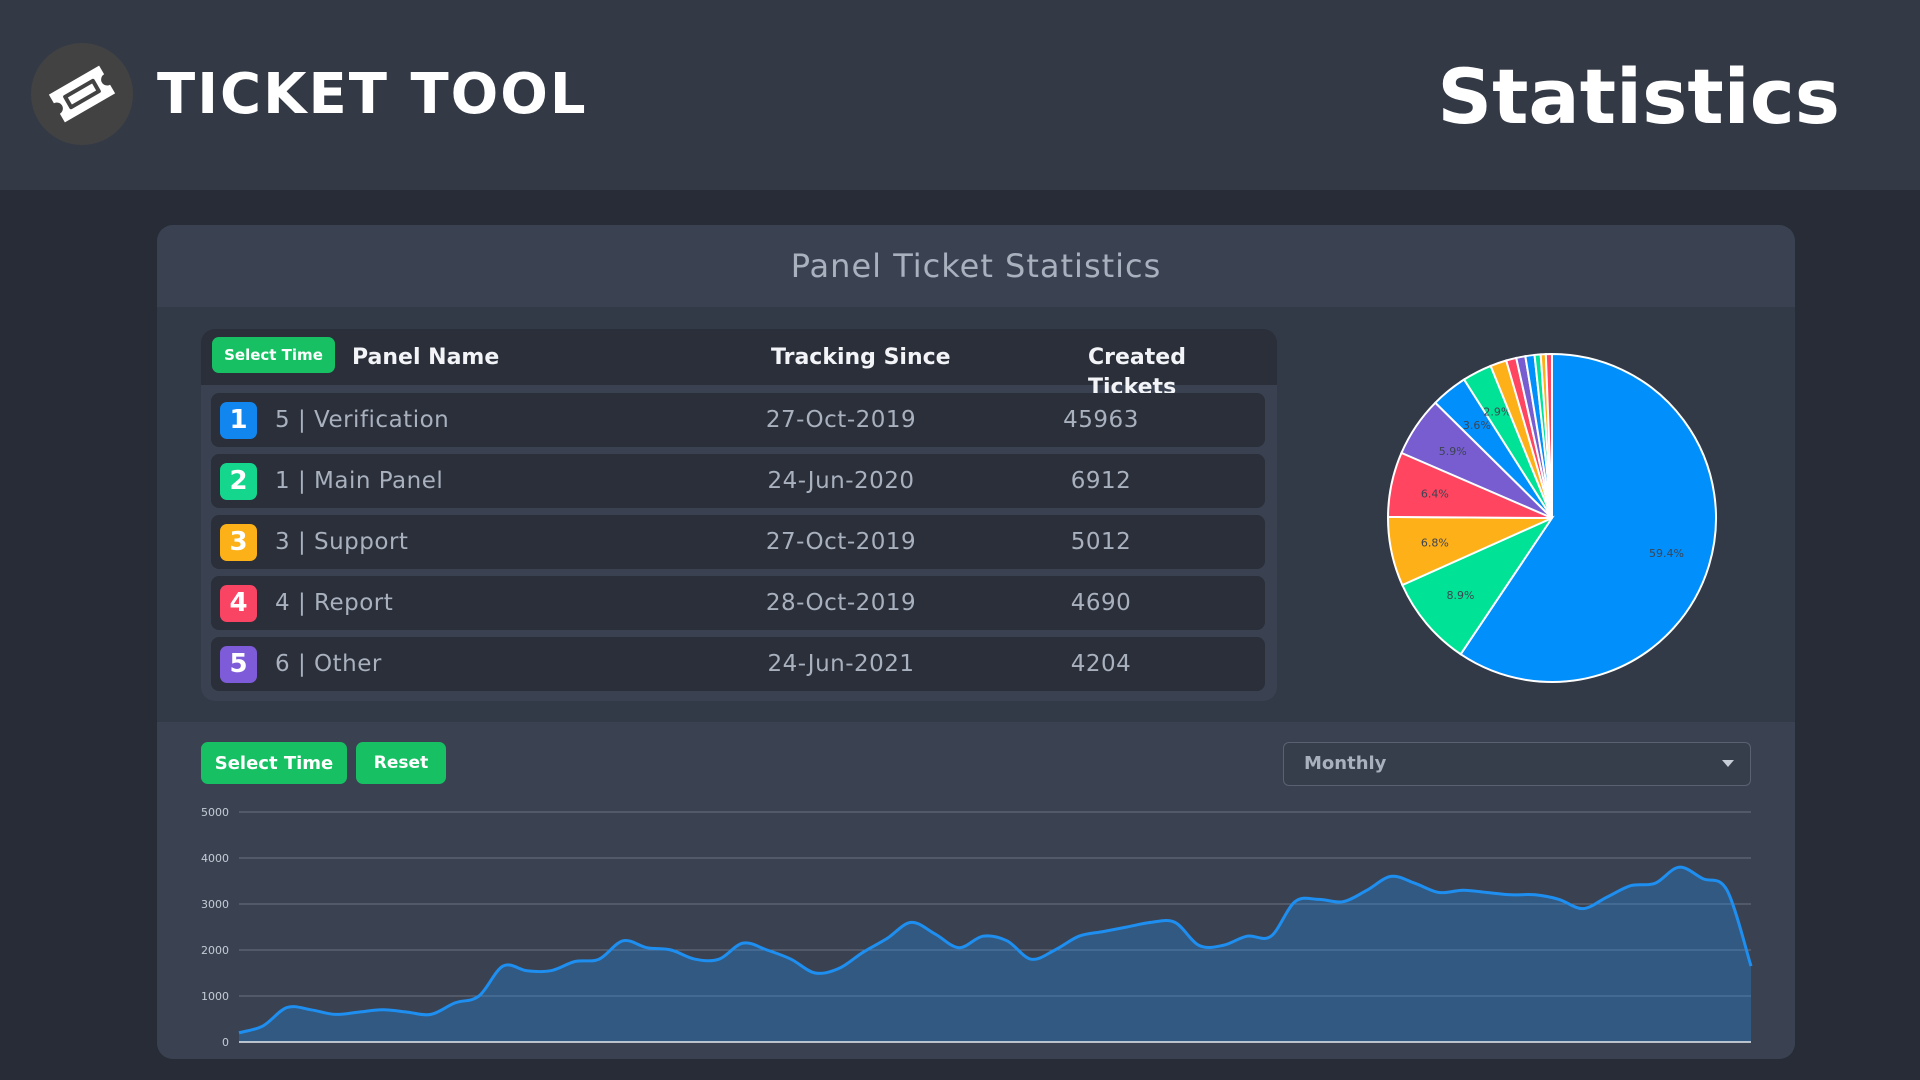 This screenshot has height=1080, width=1920. I want to click on panel-name: 4 | Report, so click(334, 603).